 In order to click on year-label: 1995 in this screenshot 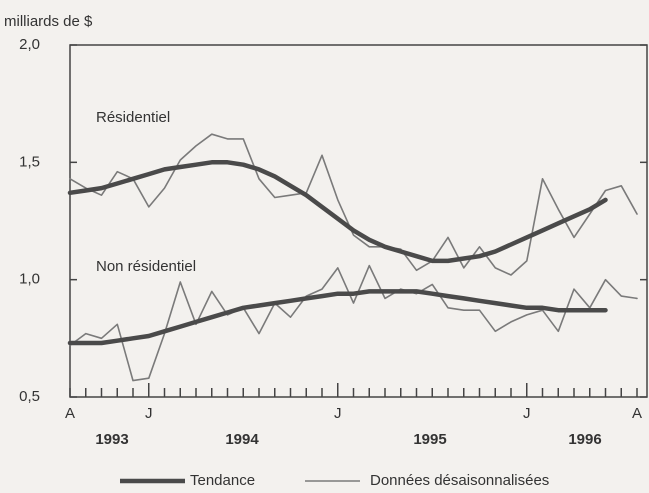, I will do `click(429, 439)`.